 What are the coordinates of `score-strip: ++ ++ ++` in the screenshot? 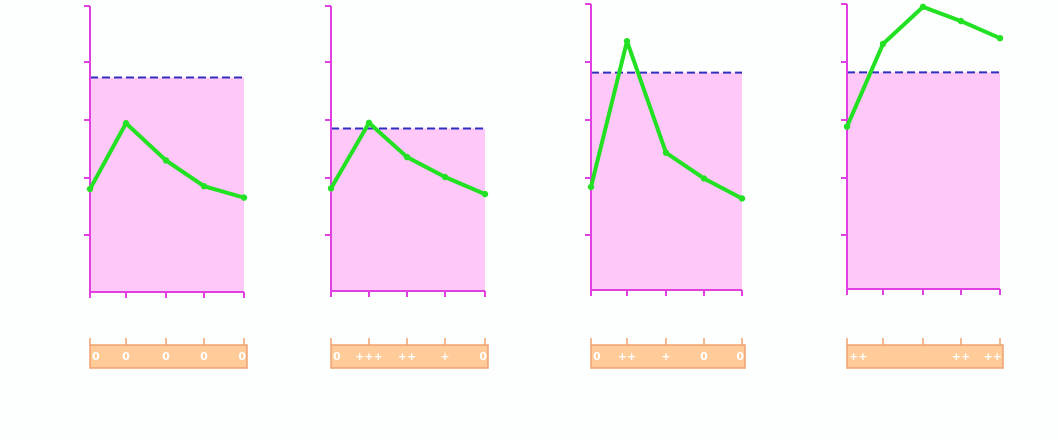 It's located at (925, 353).